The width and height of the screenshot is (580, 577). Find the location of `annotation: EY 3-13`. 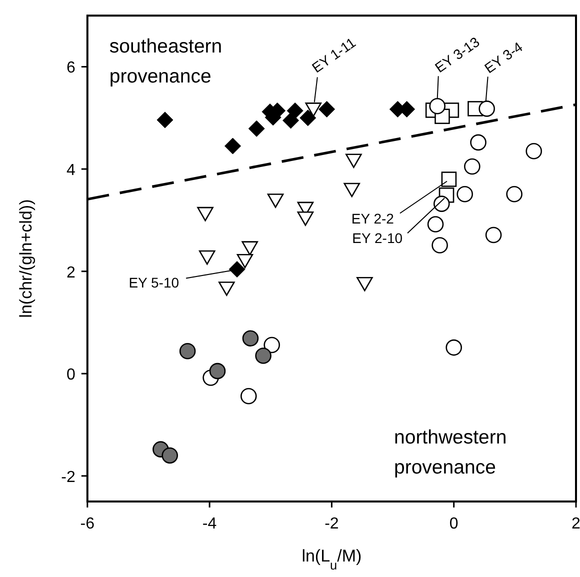

annotation: EY 3-13 is located at coordinates (457, 54).